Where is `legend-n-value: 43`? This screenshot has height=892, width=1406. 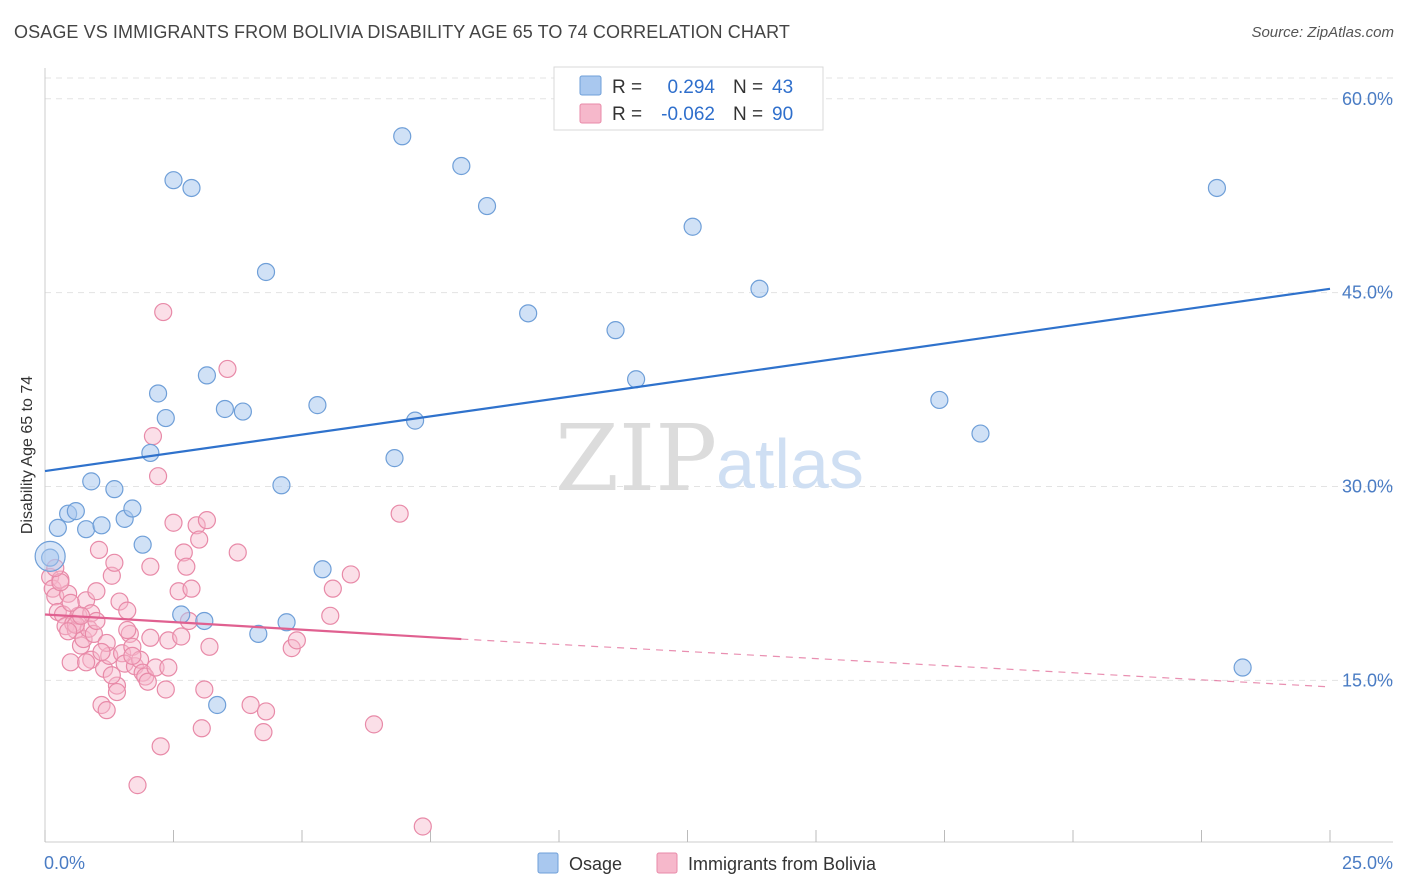 legend-n-value: 43 is located at coordinates (782, 87).